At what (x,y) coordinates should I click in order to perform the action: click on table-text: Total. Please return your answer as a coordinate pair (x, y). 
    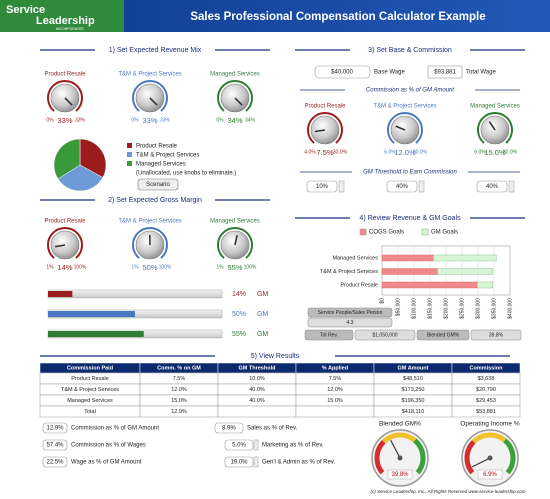
    Looking at the image, I should click on (90, 412).